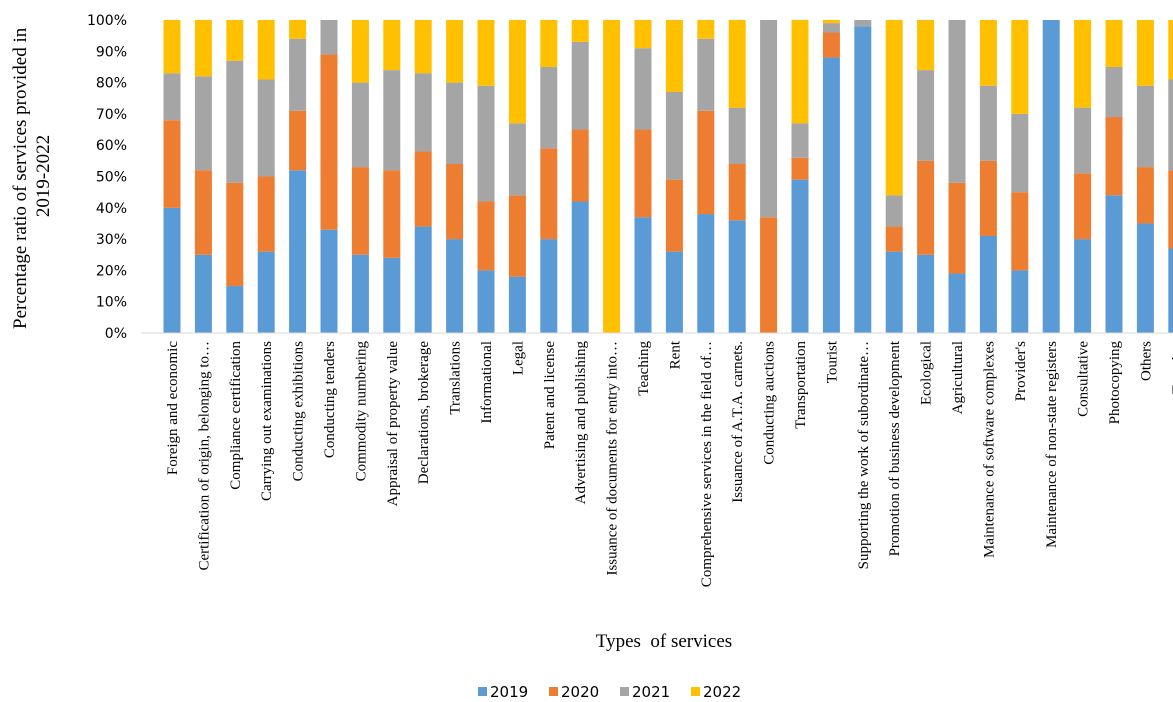  Describe the element at coordinates (111, 84) in the screenshot. I see `y-tick-label: 80%` at that location.